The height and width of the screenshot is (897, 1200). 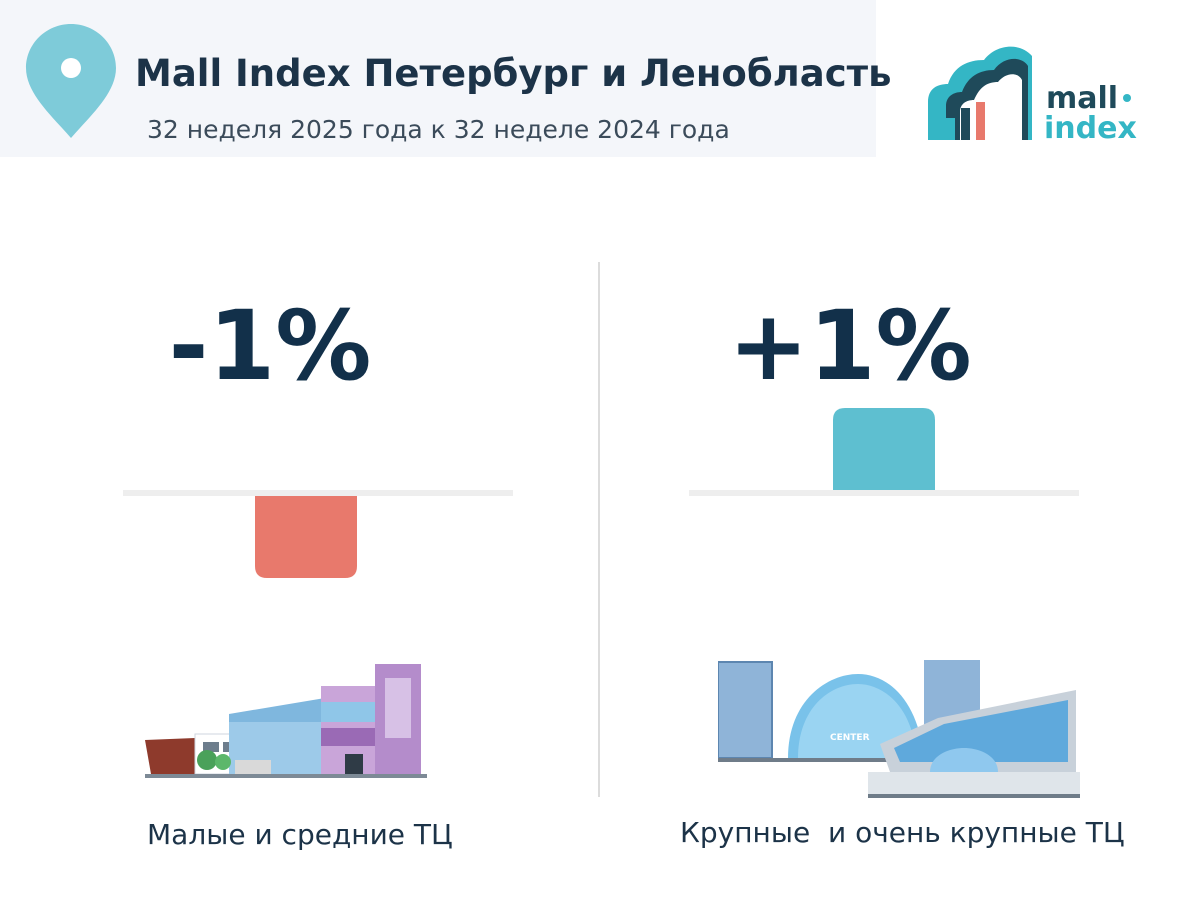 What do you see at coordinates (306, 537) in the screenshot?
I see `bar-small-medium` at bounding box center [306, 537].